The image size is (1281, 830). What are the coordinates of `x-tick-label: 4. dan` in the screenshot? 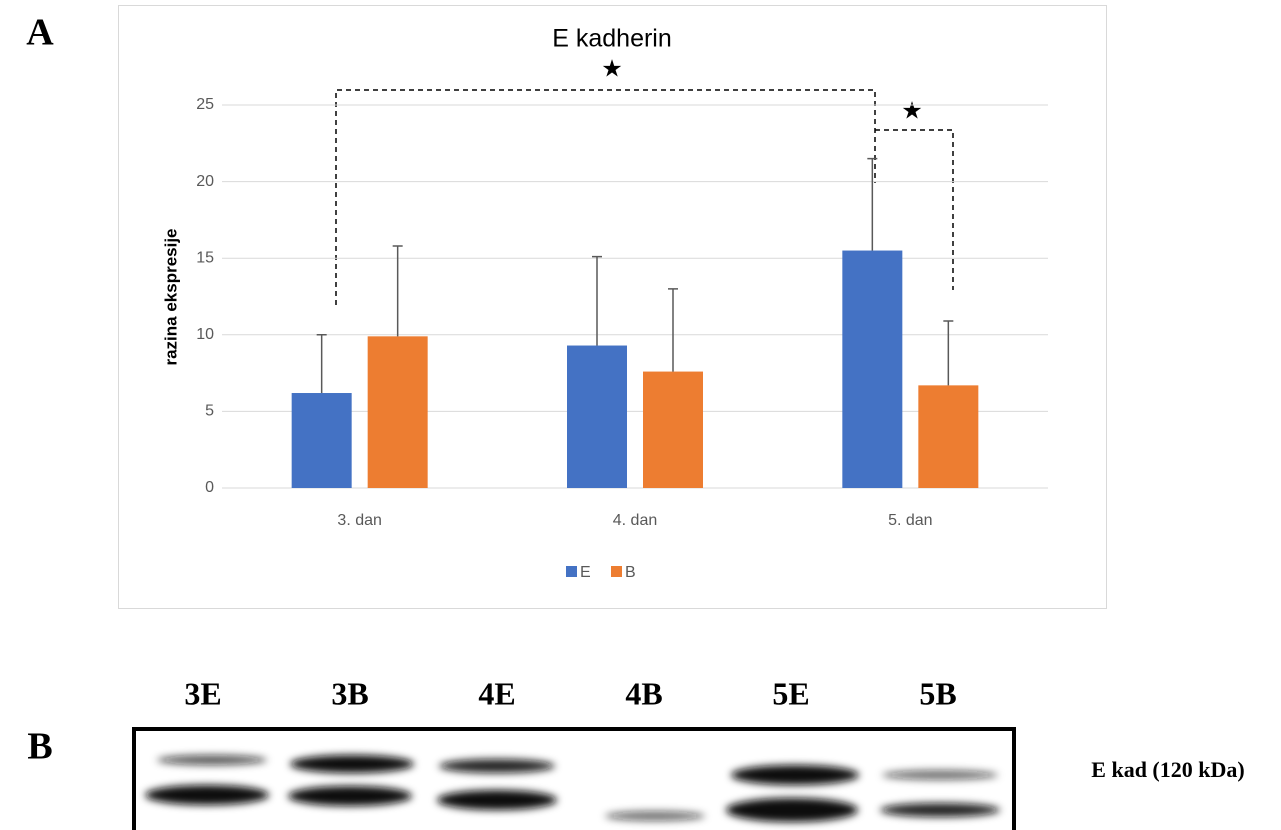 It's located at (635, 520).